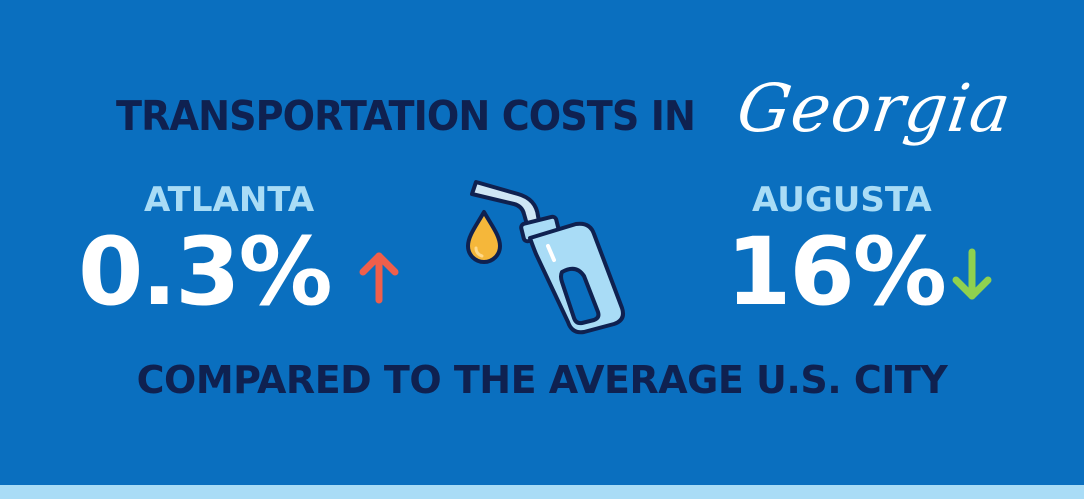 Image resolution: width=1084 pixels, height=499 pixels. Describe the element at coordinates (842, 200) in the screenshot. I see `city-label-augusta: AUGUSTA` at that location.